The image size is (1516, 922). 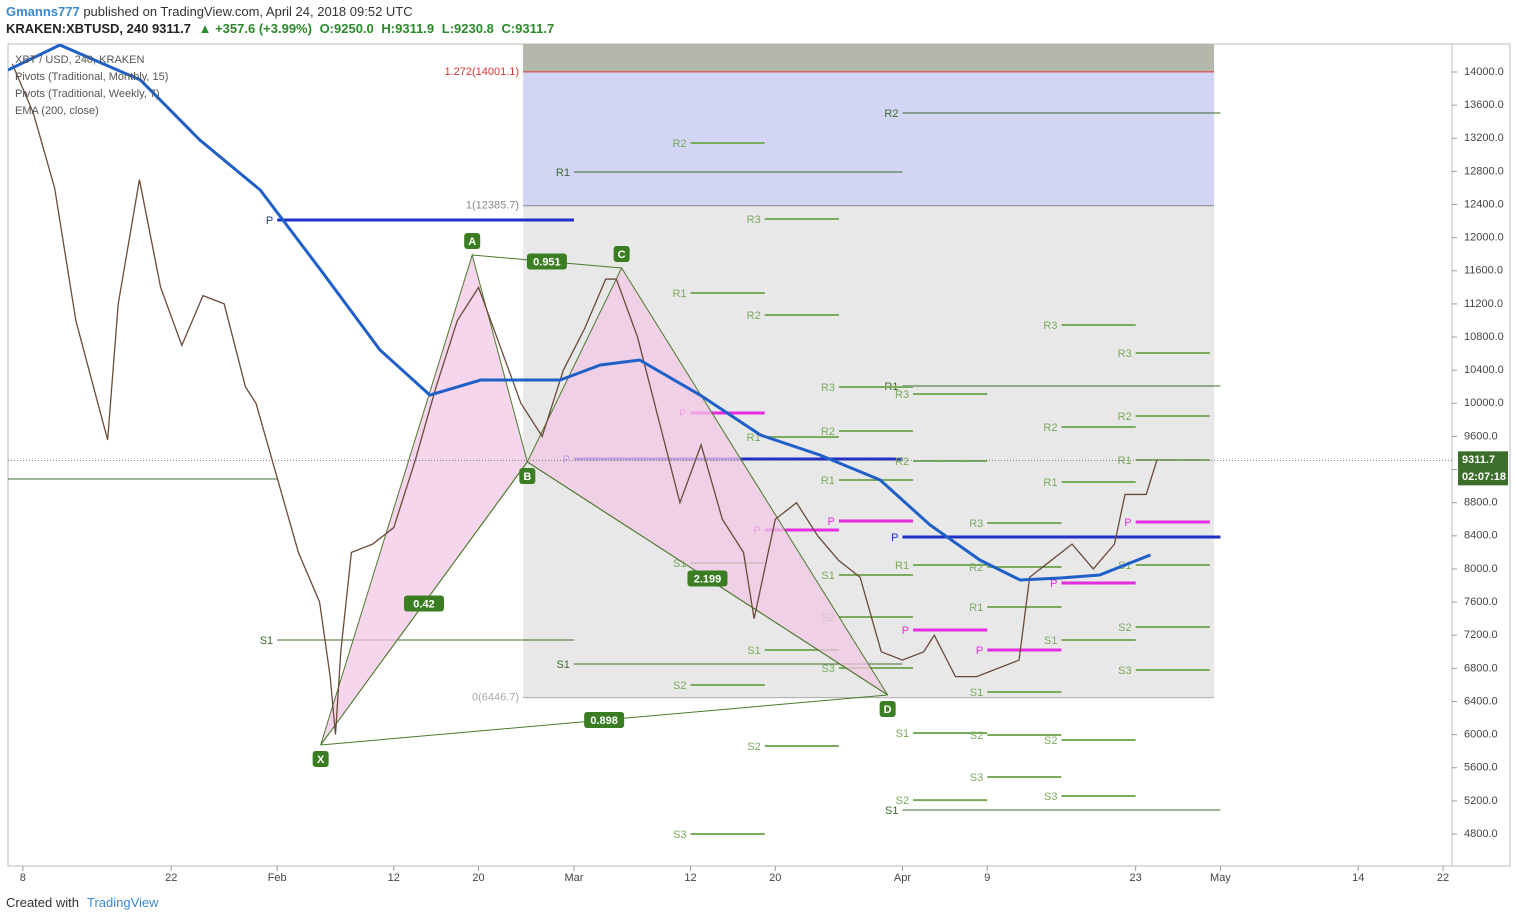 What do you see at coordinates (481, 72) in the screenshot?
I see `fib-label: 1.272(14001.1)` at bounding box center [481, 72].